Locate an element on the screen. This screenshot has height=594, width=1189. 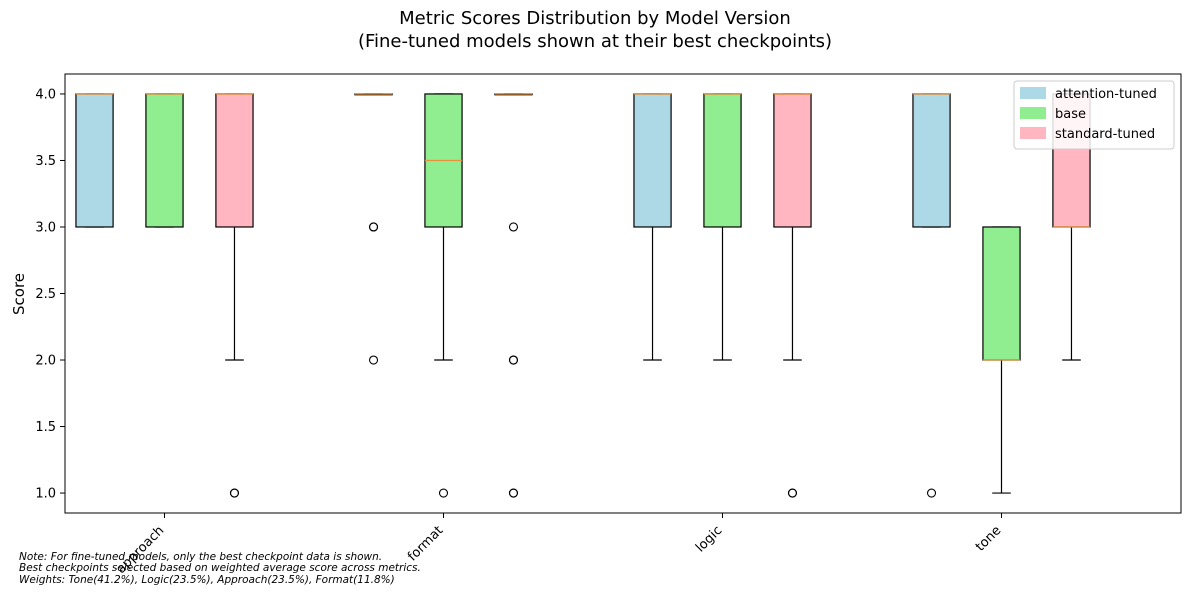
legend: attention-tuned base standard-tuned is located at coordinates (1094, 115).